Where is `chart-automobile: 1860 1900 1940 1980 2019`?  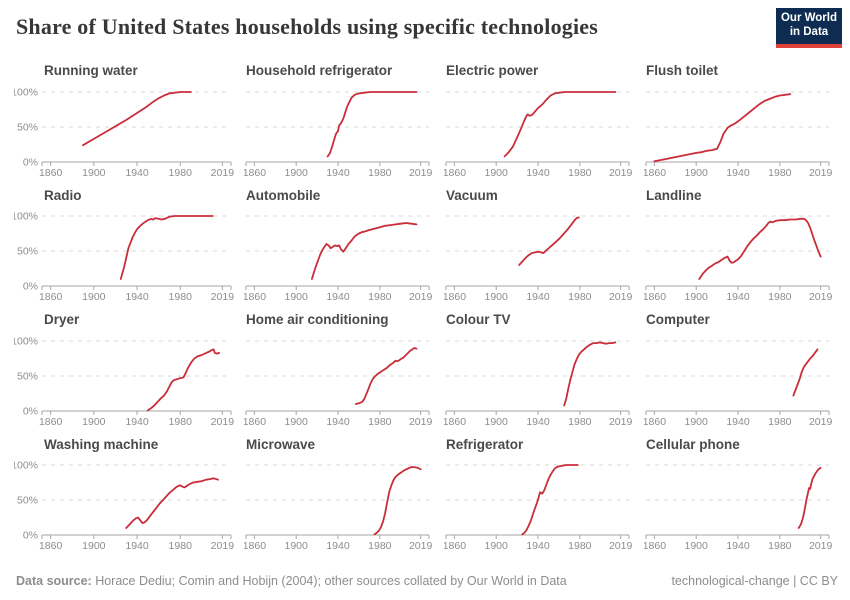
chart-automobile: 1860 1900 1940 1980 2019 is located at coordinates (344, 256).